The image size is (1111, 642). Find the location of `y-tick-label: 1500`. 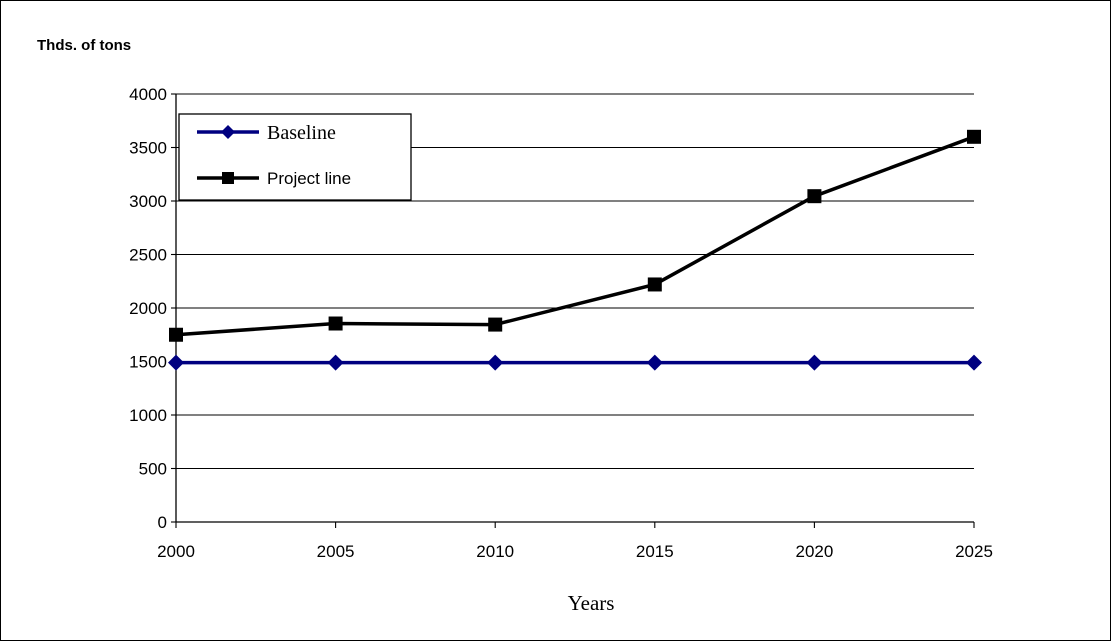

y-tick-label: 1500 is located at coordinates (148, 362).